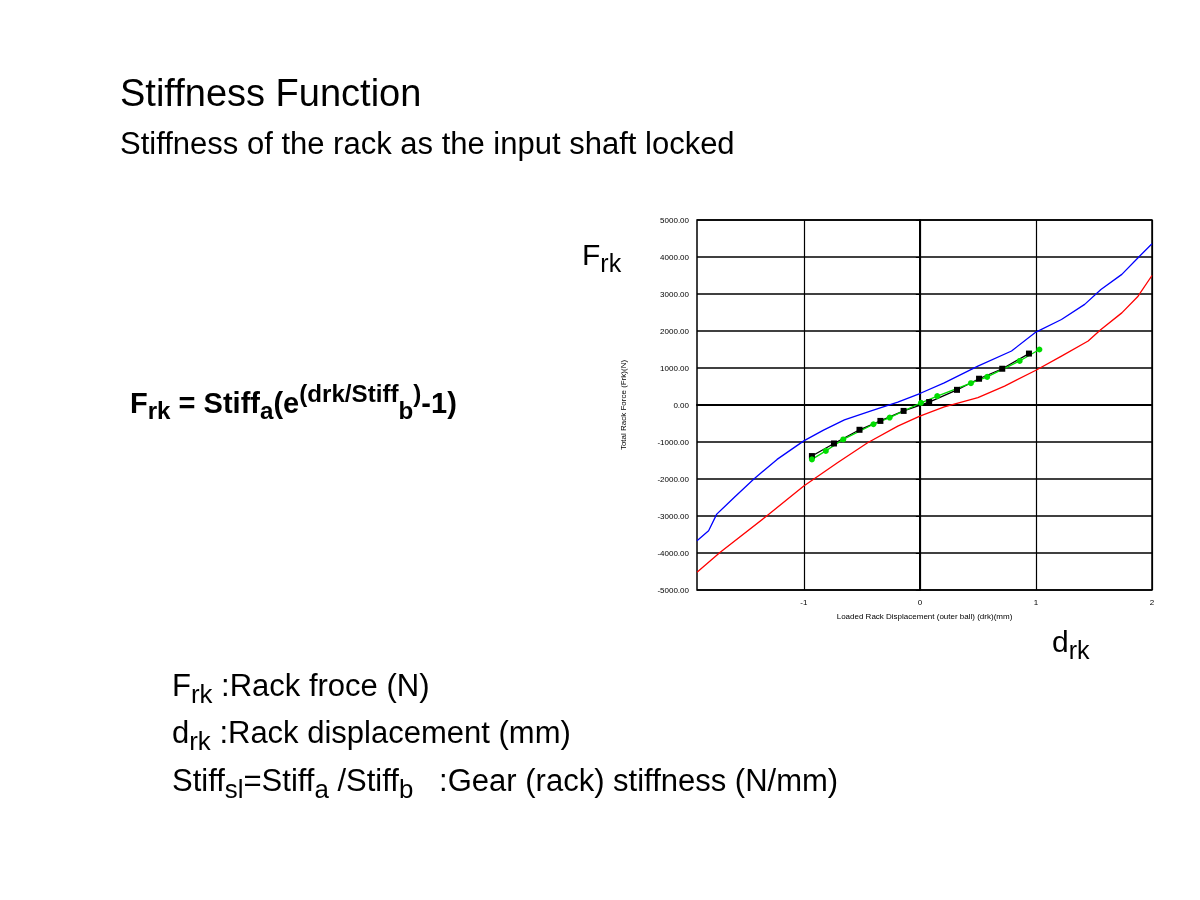  What do you see at coordinates (1071, 645) in the screenshot?
I see `text: d$_{rk}$` at bounding box center [1071, 645].